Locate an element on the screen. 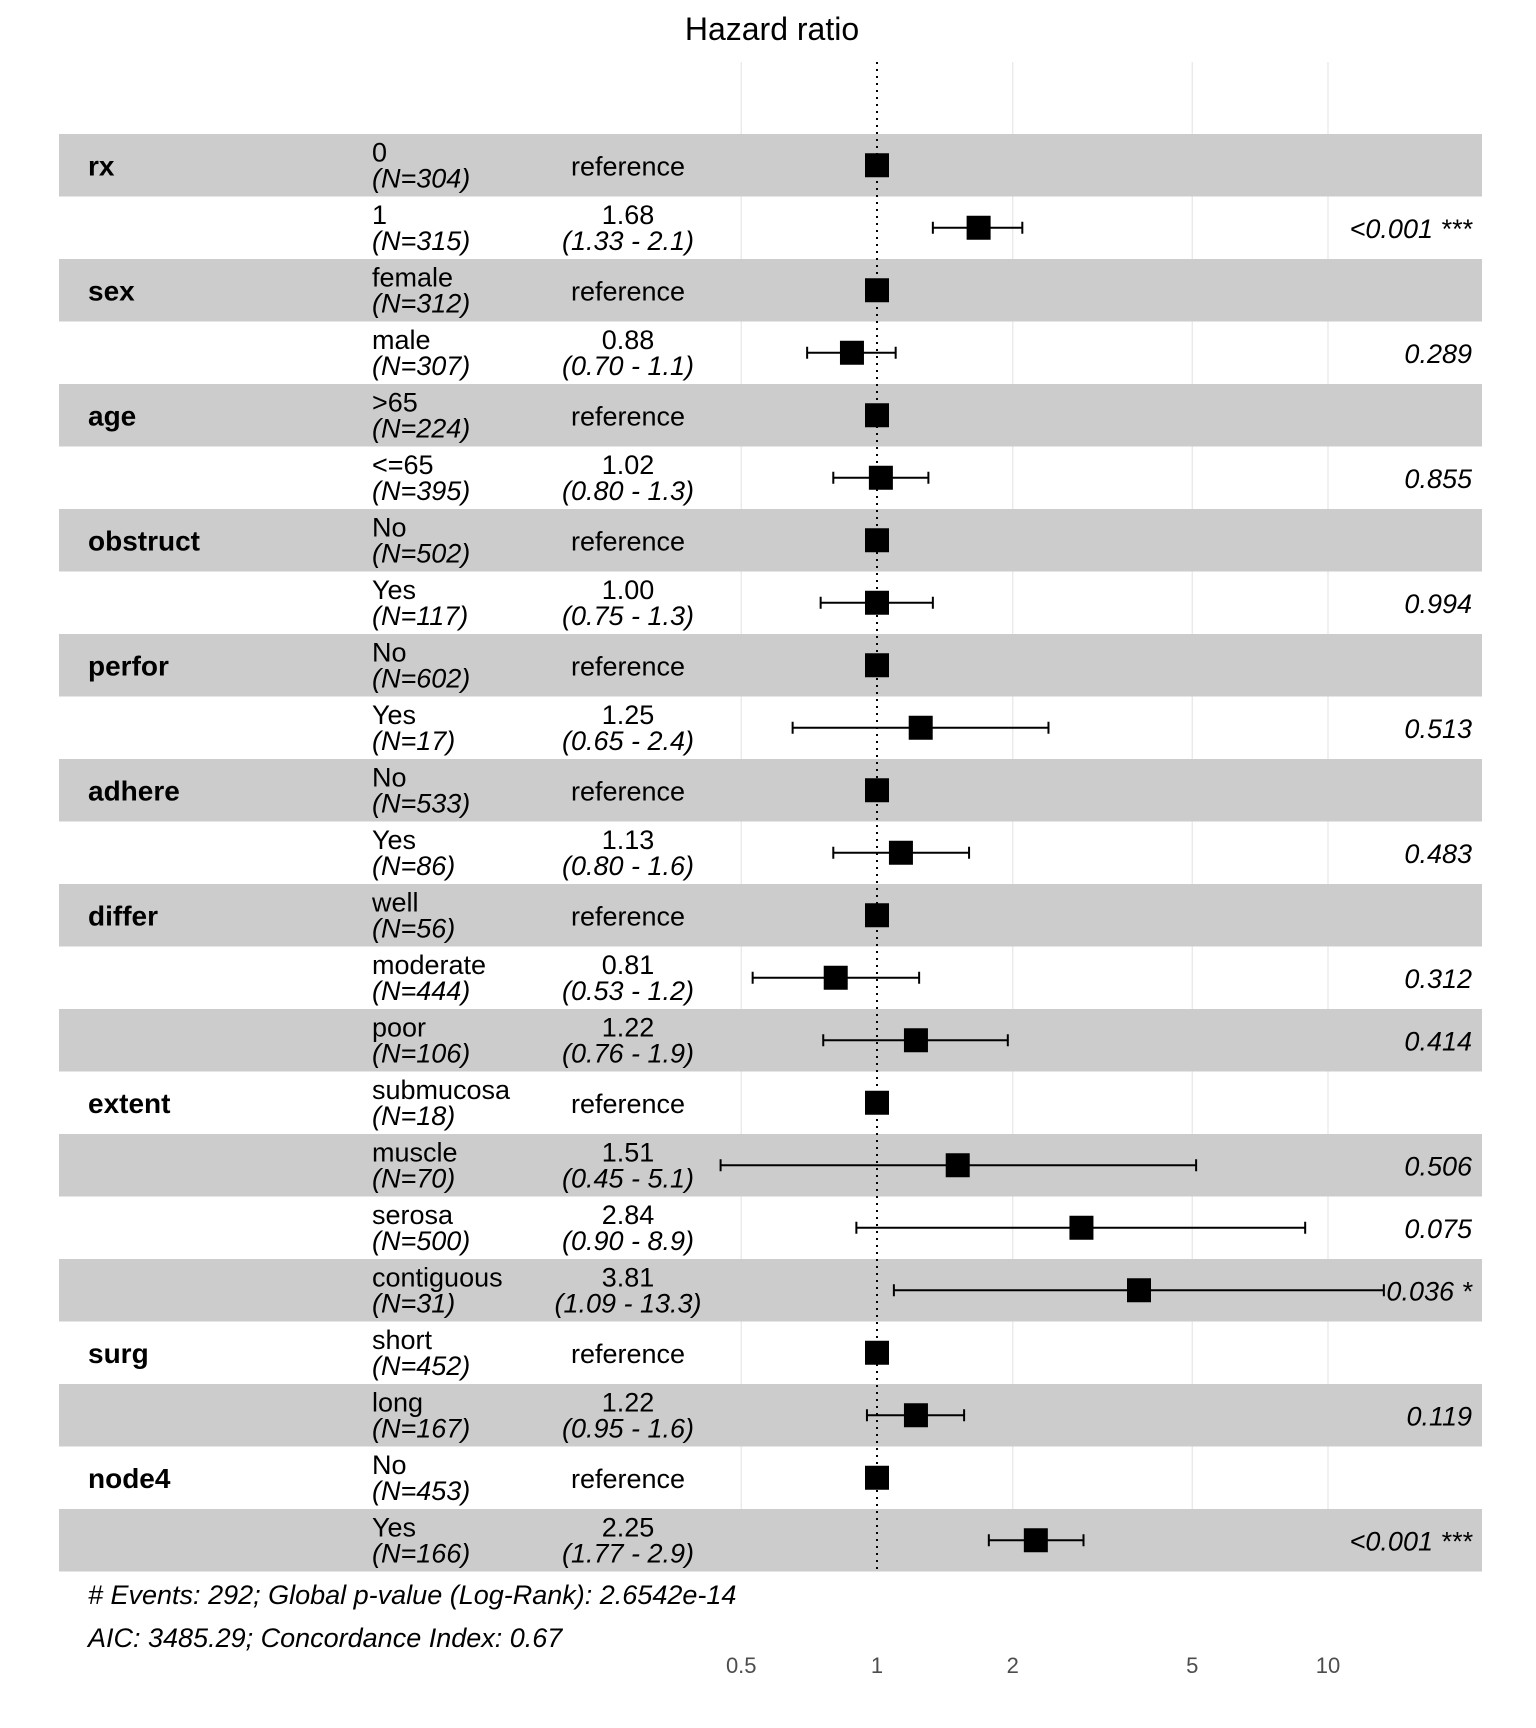 The height and width of the screenshot is (1728, 1536). hr-label: 1.13 is located at coordinates (628, 840).